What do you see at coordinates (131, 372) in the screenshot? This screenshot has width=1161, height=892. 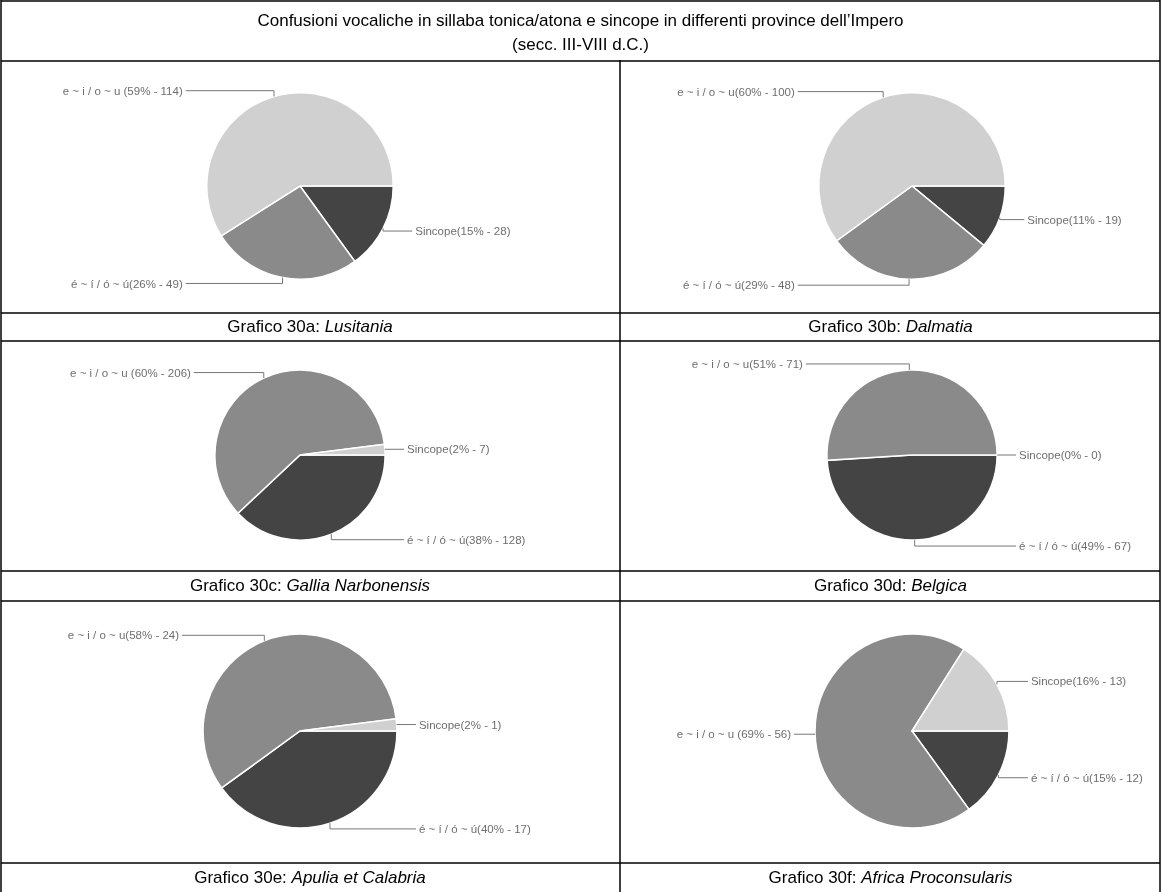 I see `slice-label: e ~ i / o ~ u (60% - 206)` at bounding box center [131, 372].